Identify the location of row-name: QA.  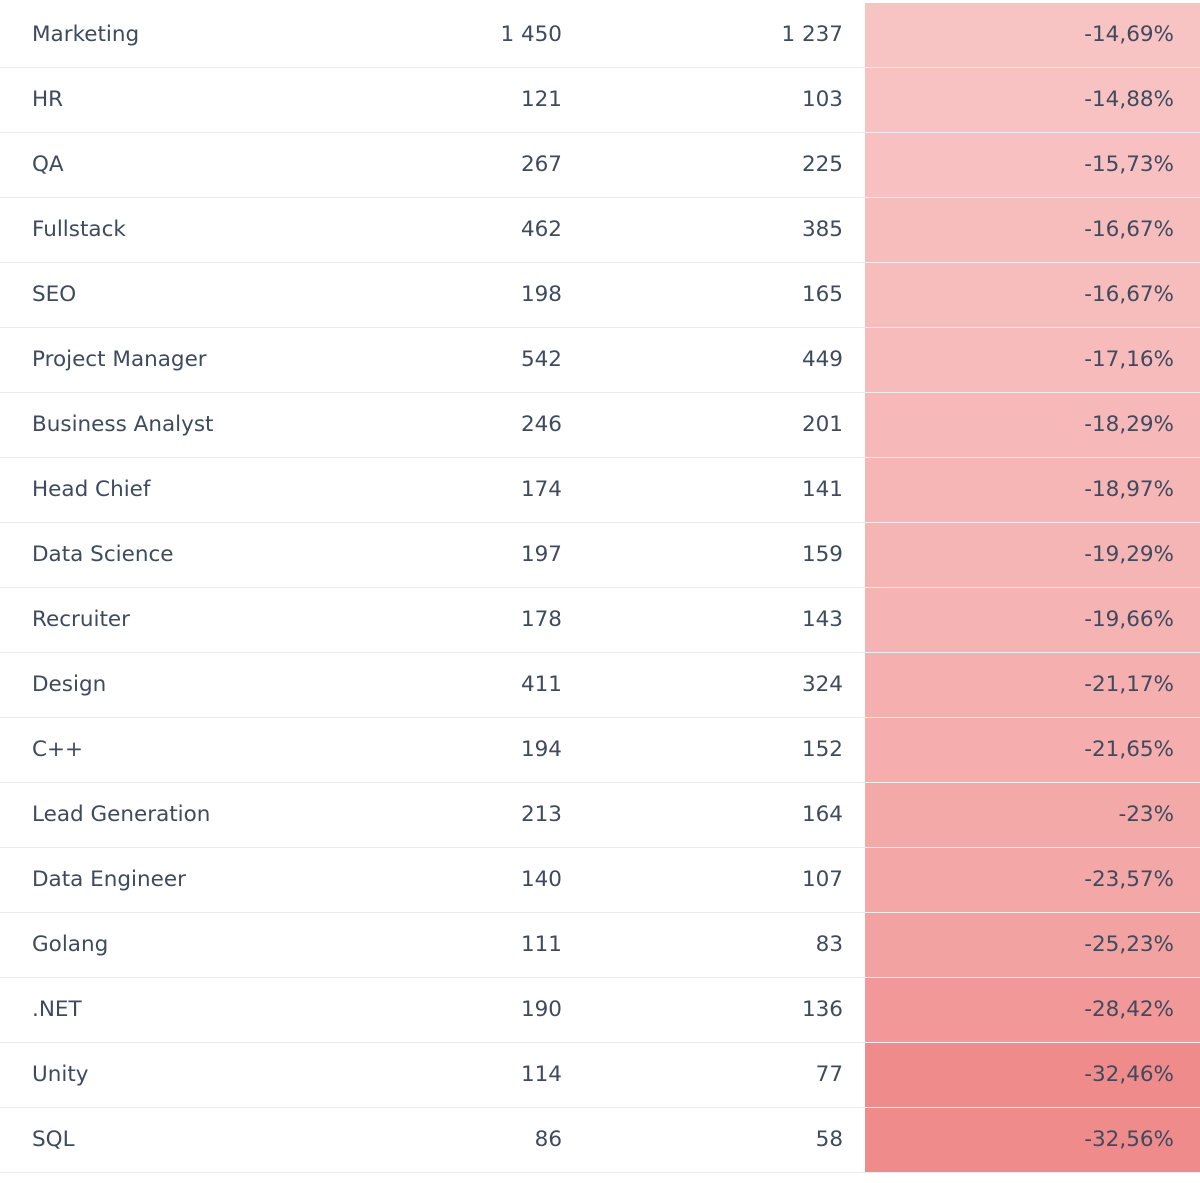
(48, 164).